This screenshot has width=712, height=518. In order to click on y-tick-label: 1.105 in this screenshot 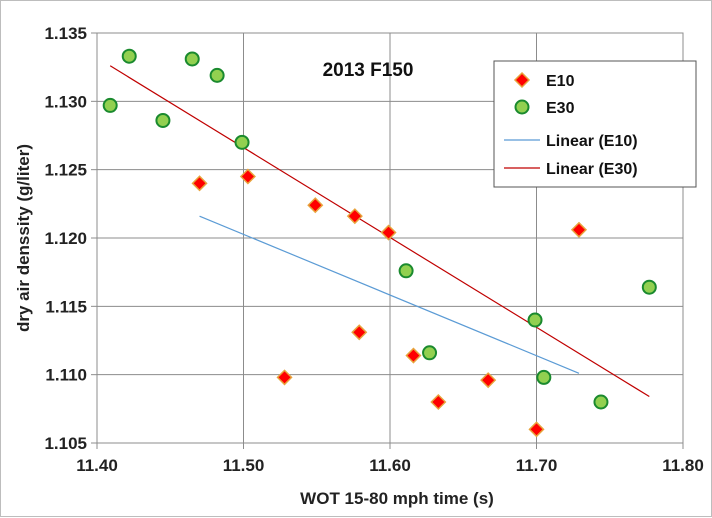, I will do `click(65, 443)`.